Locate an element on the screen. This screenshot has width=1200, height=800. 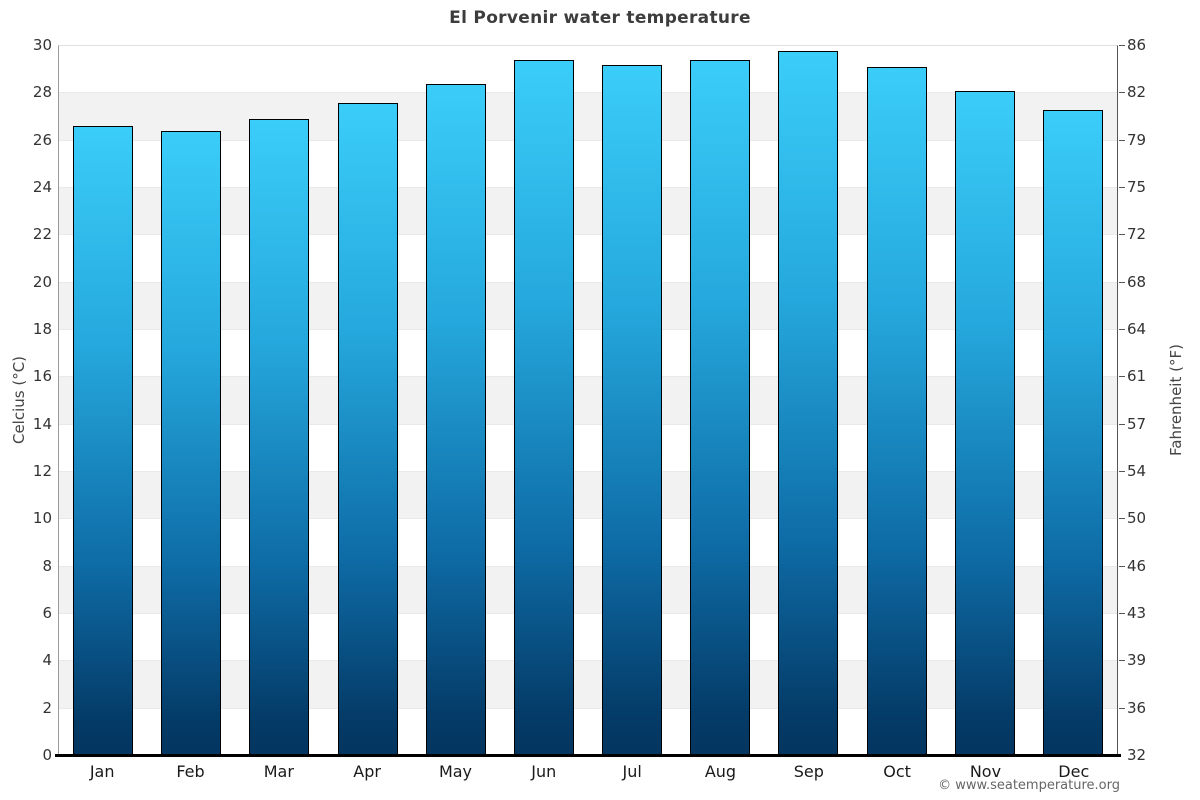
bar-aug is located at coordinates (720, 407).